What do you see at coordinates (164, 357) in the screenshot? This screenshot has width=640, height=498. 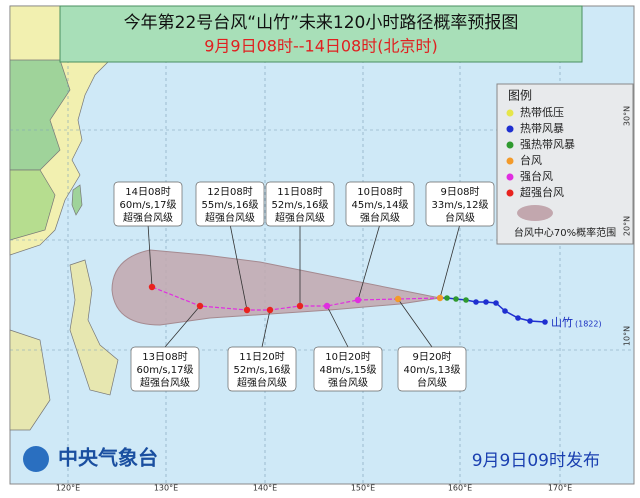 I see `callout-time: 13日08时` at bounding box center [164, 357].